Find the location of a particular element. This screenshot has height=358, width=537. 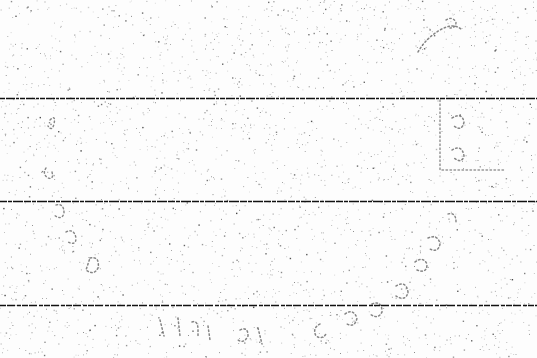

horizontal-rule-middle is located at coordinates (268, 201).